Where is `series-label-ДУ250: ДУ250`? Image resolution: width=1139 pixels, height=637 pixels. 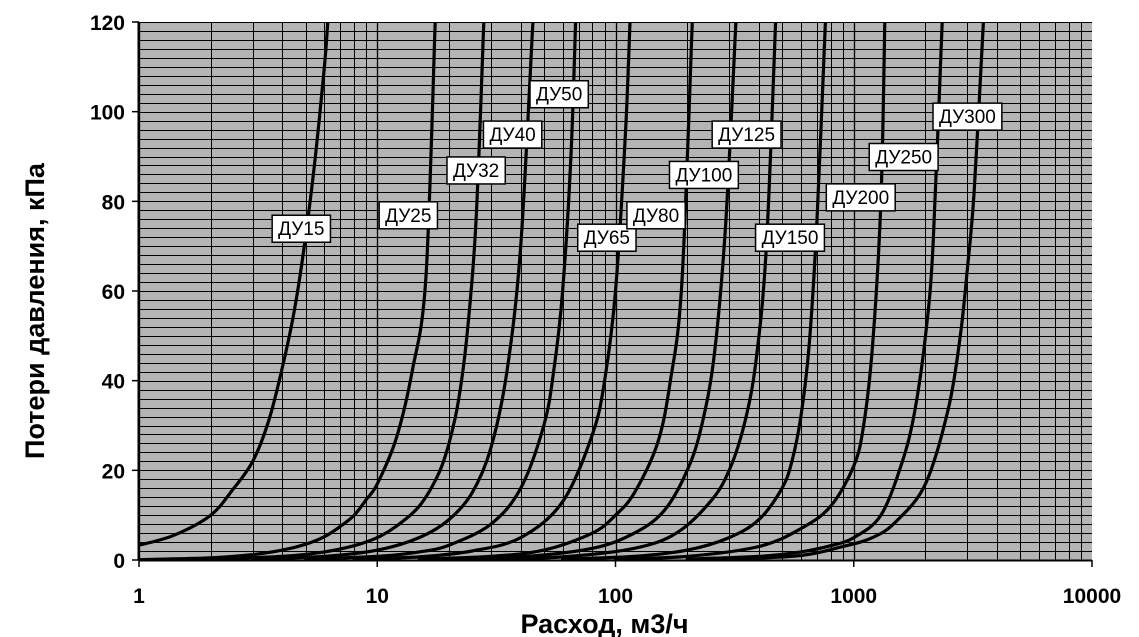
series-label-ДУ250: ДУ250 is located at coordinates (903, 157).